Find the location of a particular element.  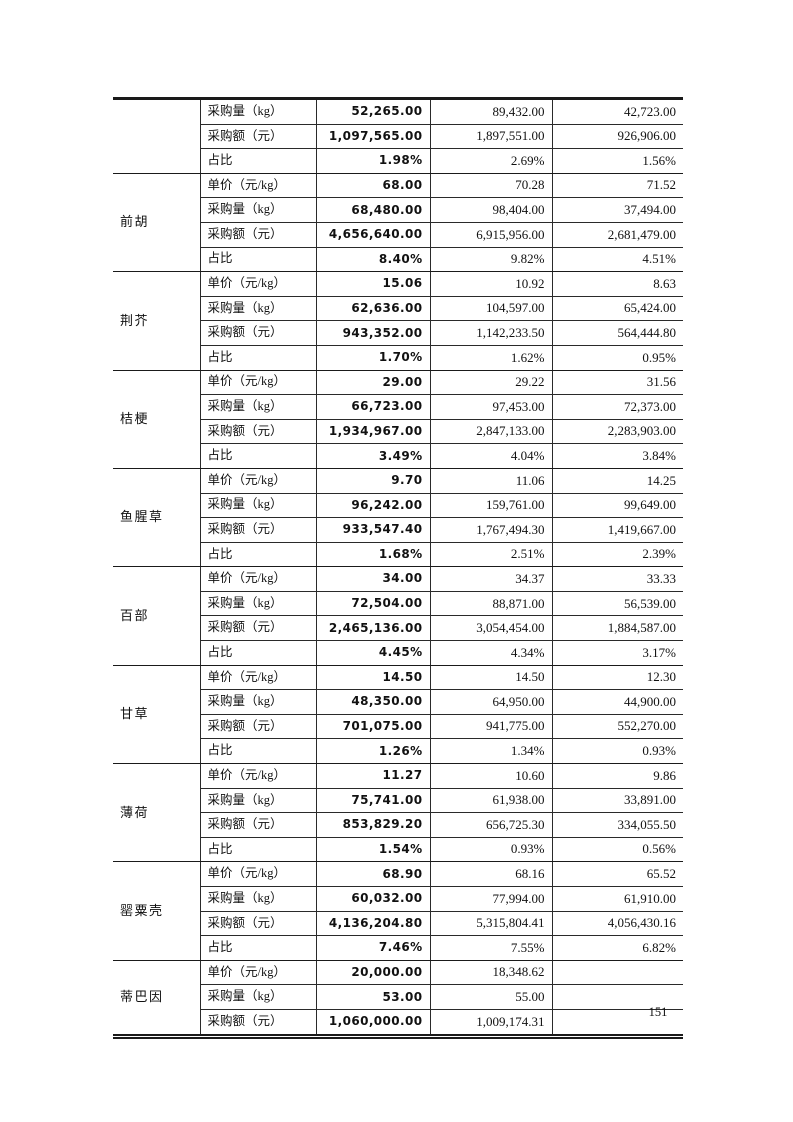

value-cell: 1,897,551.00 is located at coordinates (491, 137).